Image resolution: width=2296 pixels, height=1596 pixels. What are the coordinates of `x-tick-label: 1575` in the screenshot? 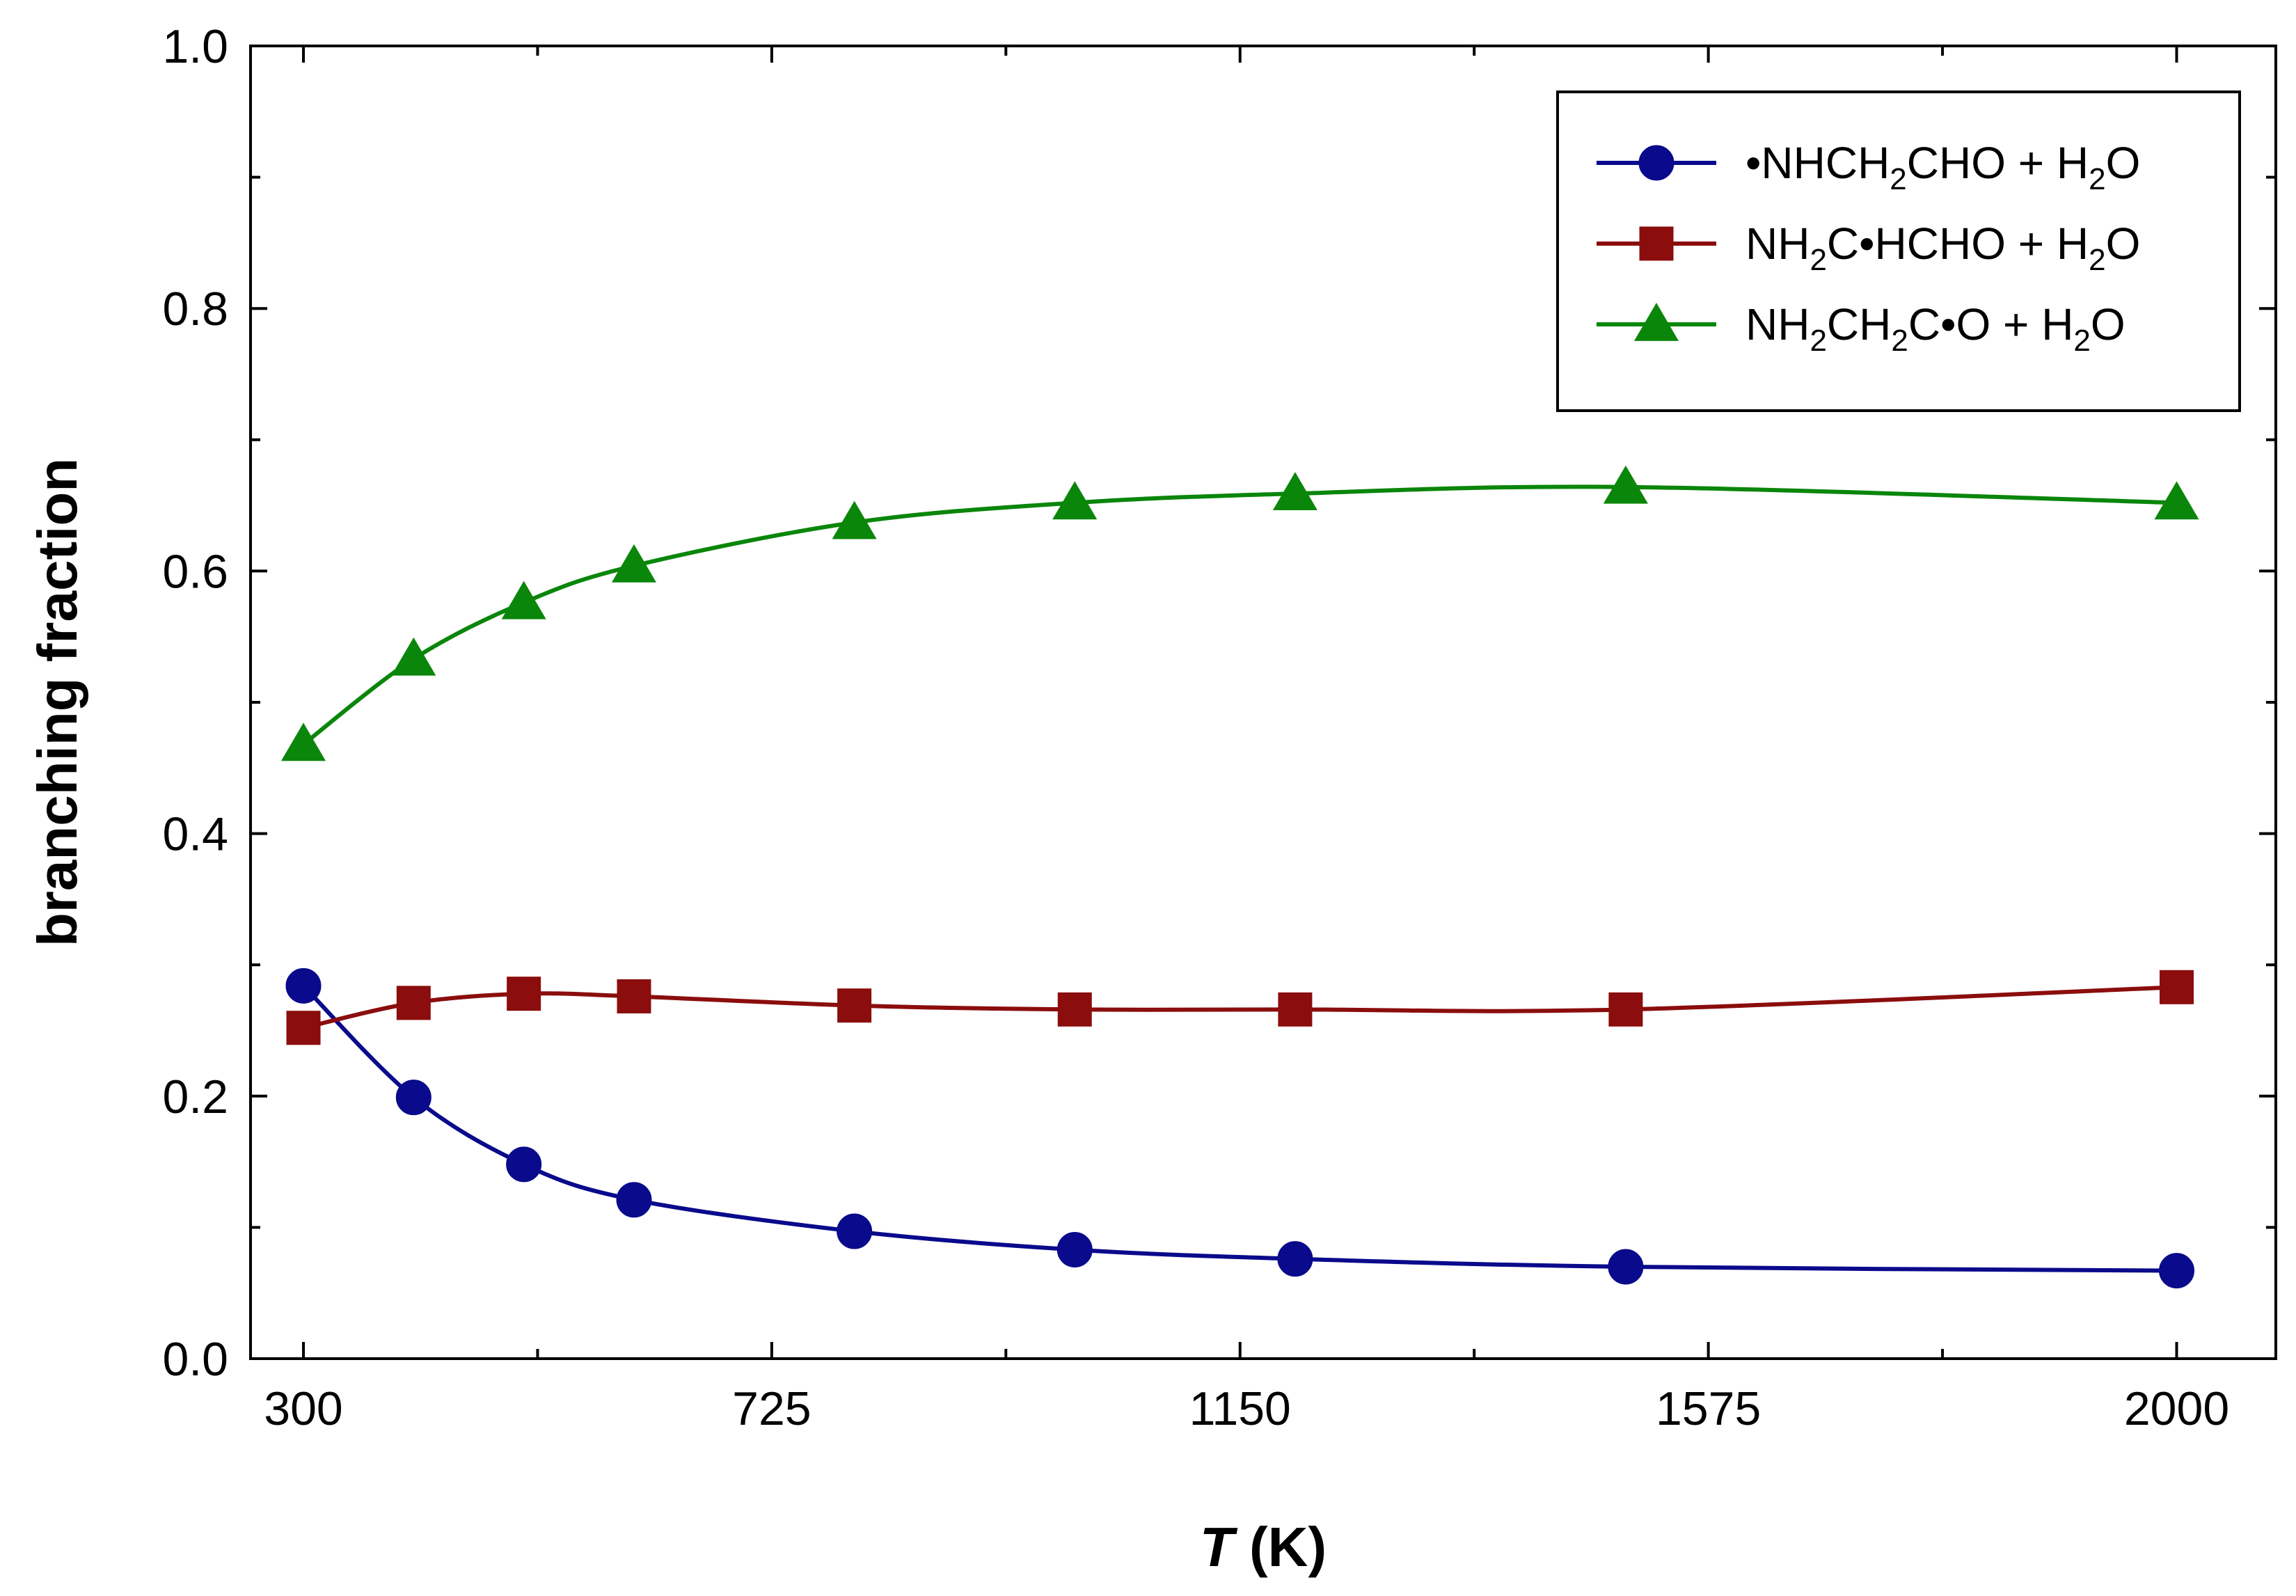 It's located at (1708, 1409).